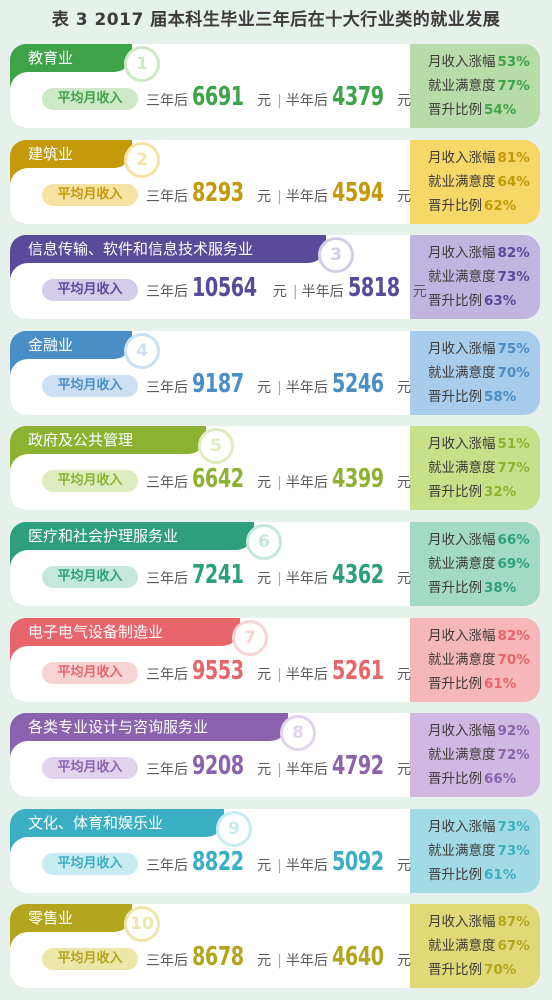 This screenshot has height=1000, width=552. What do you see at coordinates (278, 864) in the screenshot?
I see `income-row: 三年后 8822 元 | 半年后 5092 元` at bounding box center [278, 864].